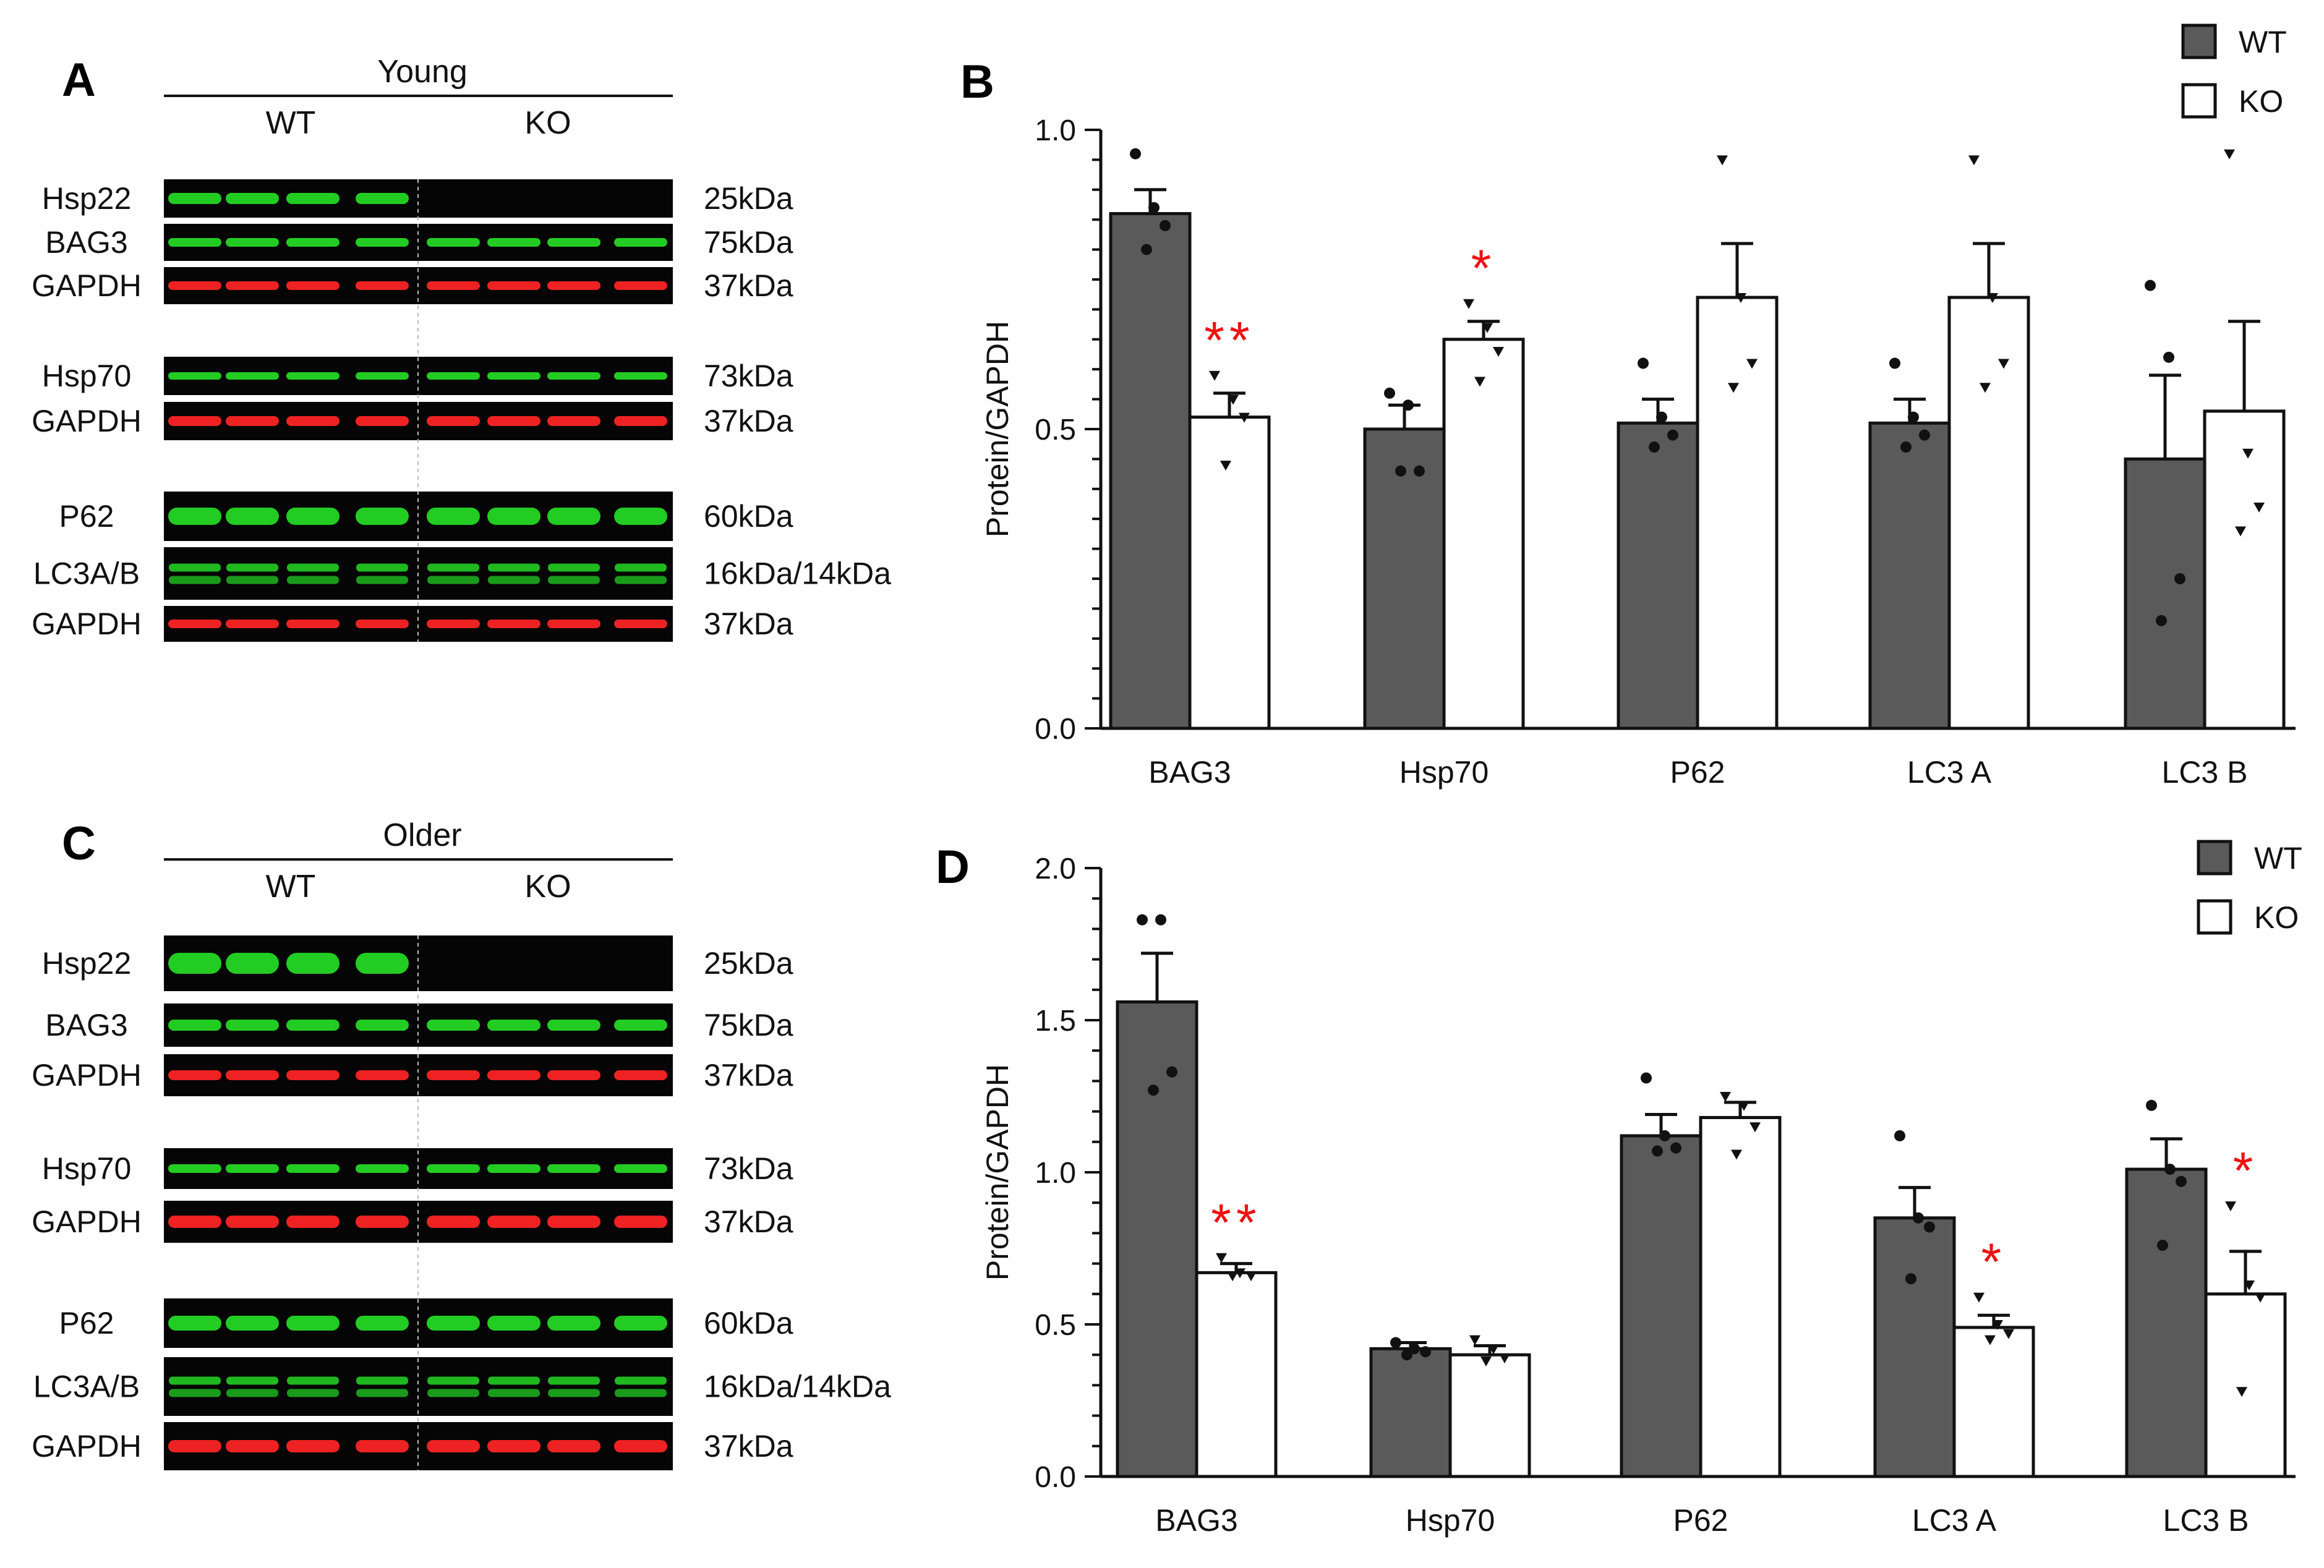 Image resolution: width=2324 pixels, height=1568 pixels. What do you see at coordinates (1055, 869) in the screenshot?
I see `y-tick-label: 2.0` at bounding box center [1055, 869].